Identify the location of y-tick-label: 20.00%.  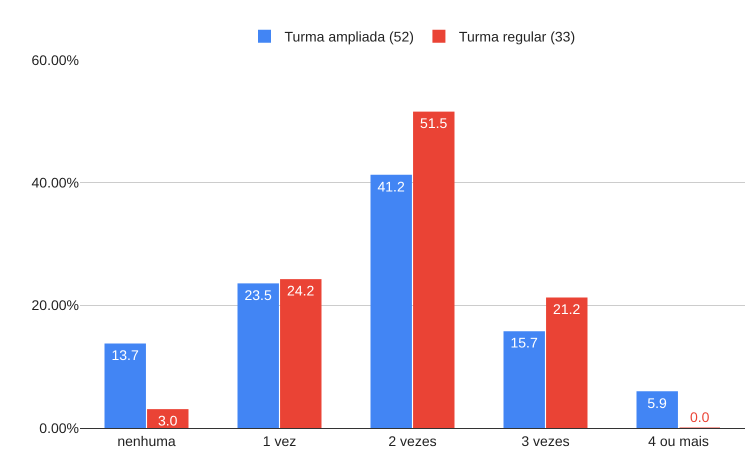
(55, 305).